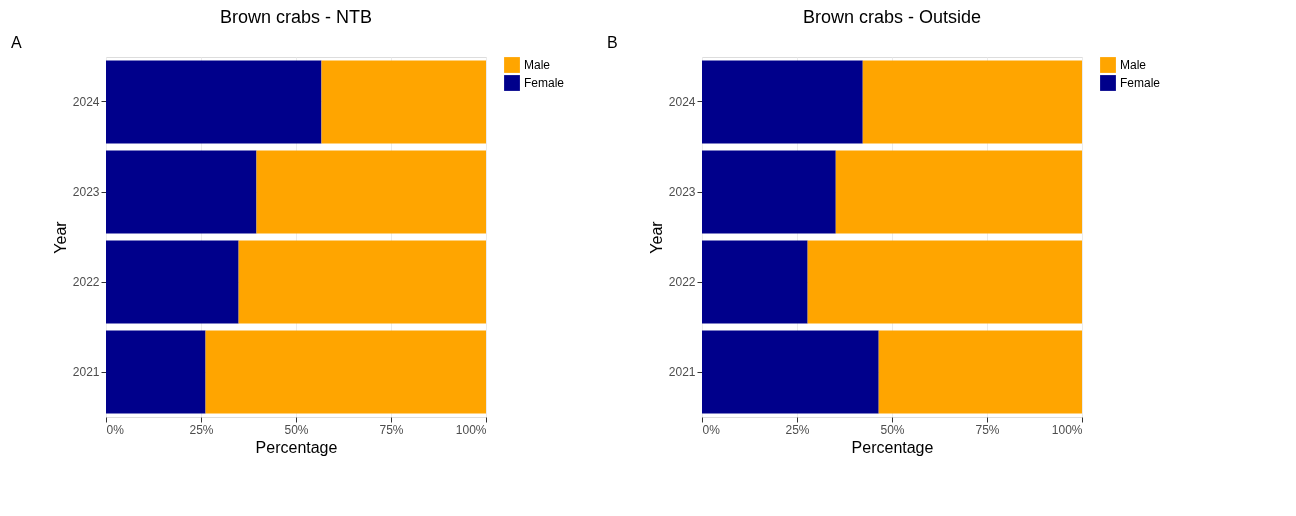 The image size is (1296, 516). What do you see at coordinates (296, 17) in the screenshot?
I see `chart-title: Brown crabs - NTB` at bounding box center [296, 17].